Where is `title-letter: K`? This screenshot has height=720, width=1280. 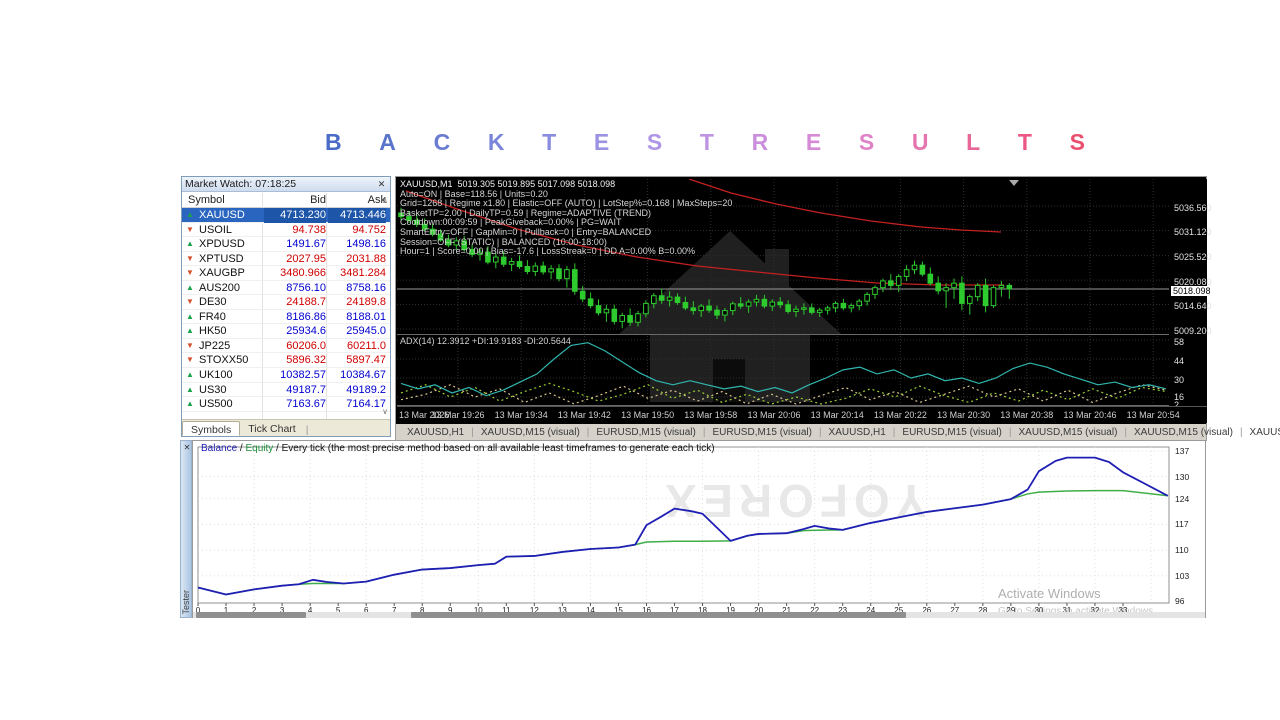
title-letter: K is located at coordinates (496, 141).